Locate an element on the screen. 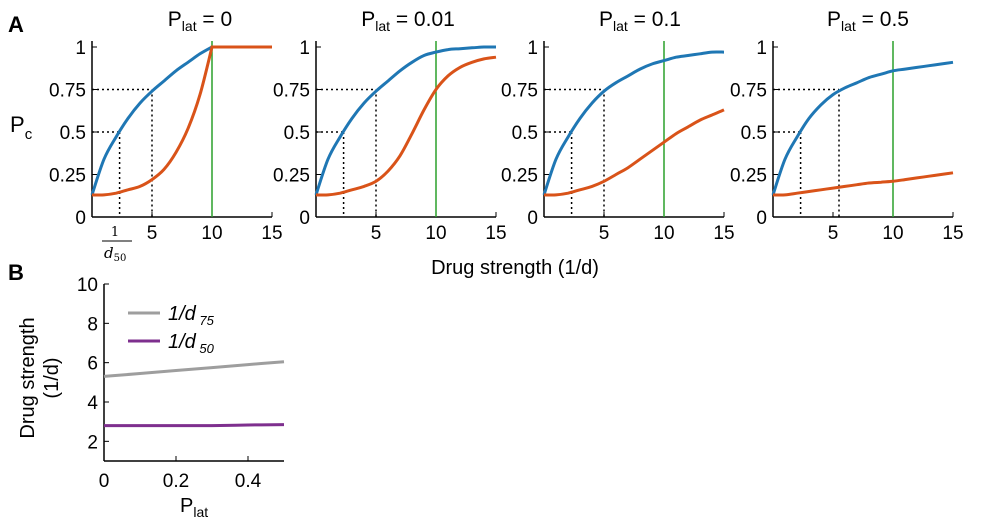 The height and width of the screenshot is (521, 985). subplot-title: Plat = 0.1 is located at coordinates (640, 21).